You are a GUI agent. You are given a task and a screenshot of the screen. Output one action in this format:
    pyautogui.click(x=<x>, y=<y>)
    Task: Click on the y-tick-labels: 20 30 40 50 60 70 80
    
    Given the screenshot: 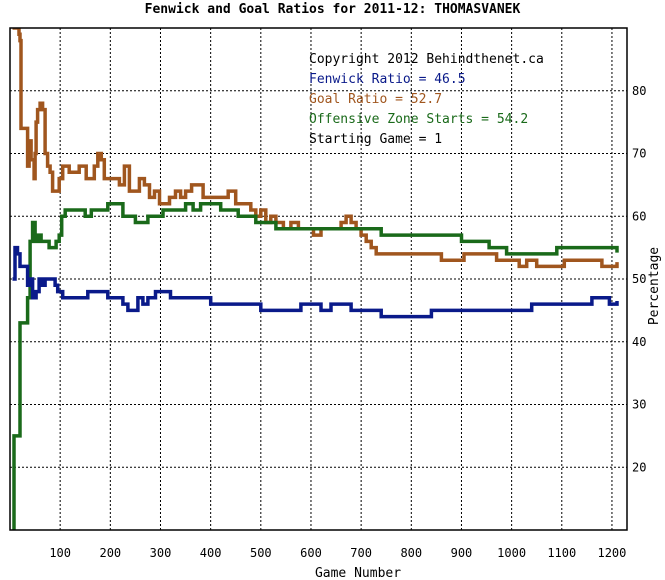 What is the action you would take?
    pyautogui.click(x=639, y=279)
    